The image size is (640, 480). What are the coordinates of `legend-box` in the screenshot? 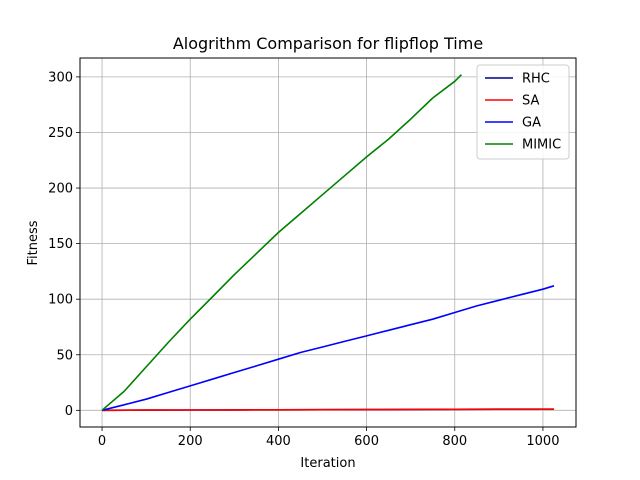 It's located at (523, 112).